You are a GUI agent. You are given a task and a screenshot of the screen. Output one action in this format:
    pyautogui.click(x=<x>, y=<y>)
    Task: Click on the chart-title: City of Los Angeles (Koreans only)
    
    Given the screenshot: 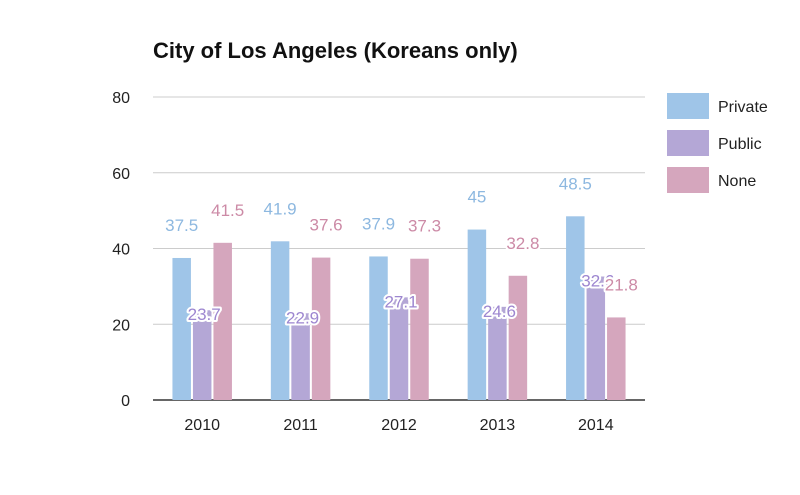 What is the action you would take?
    pyautogui.click(x=335, y=50)
    